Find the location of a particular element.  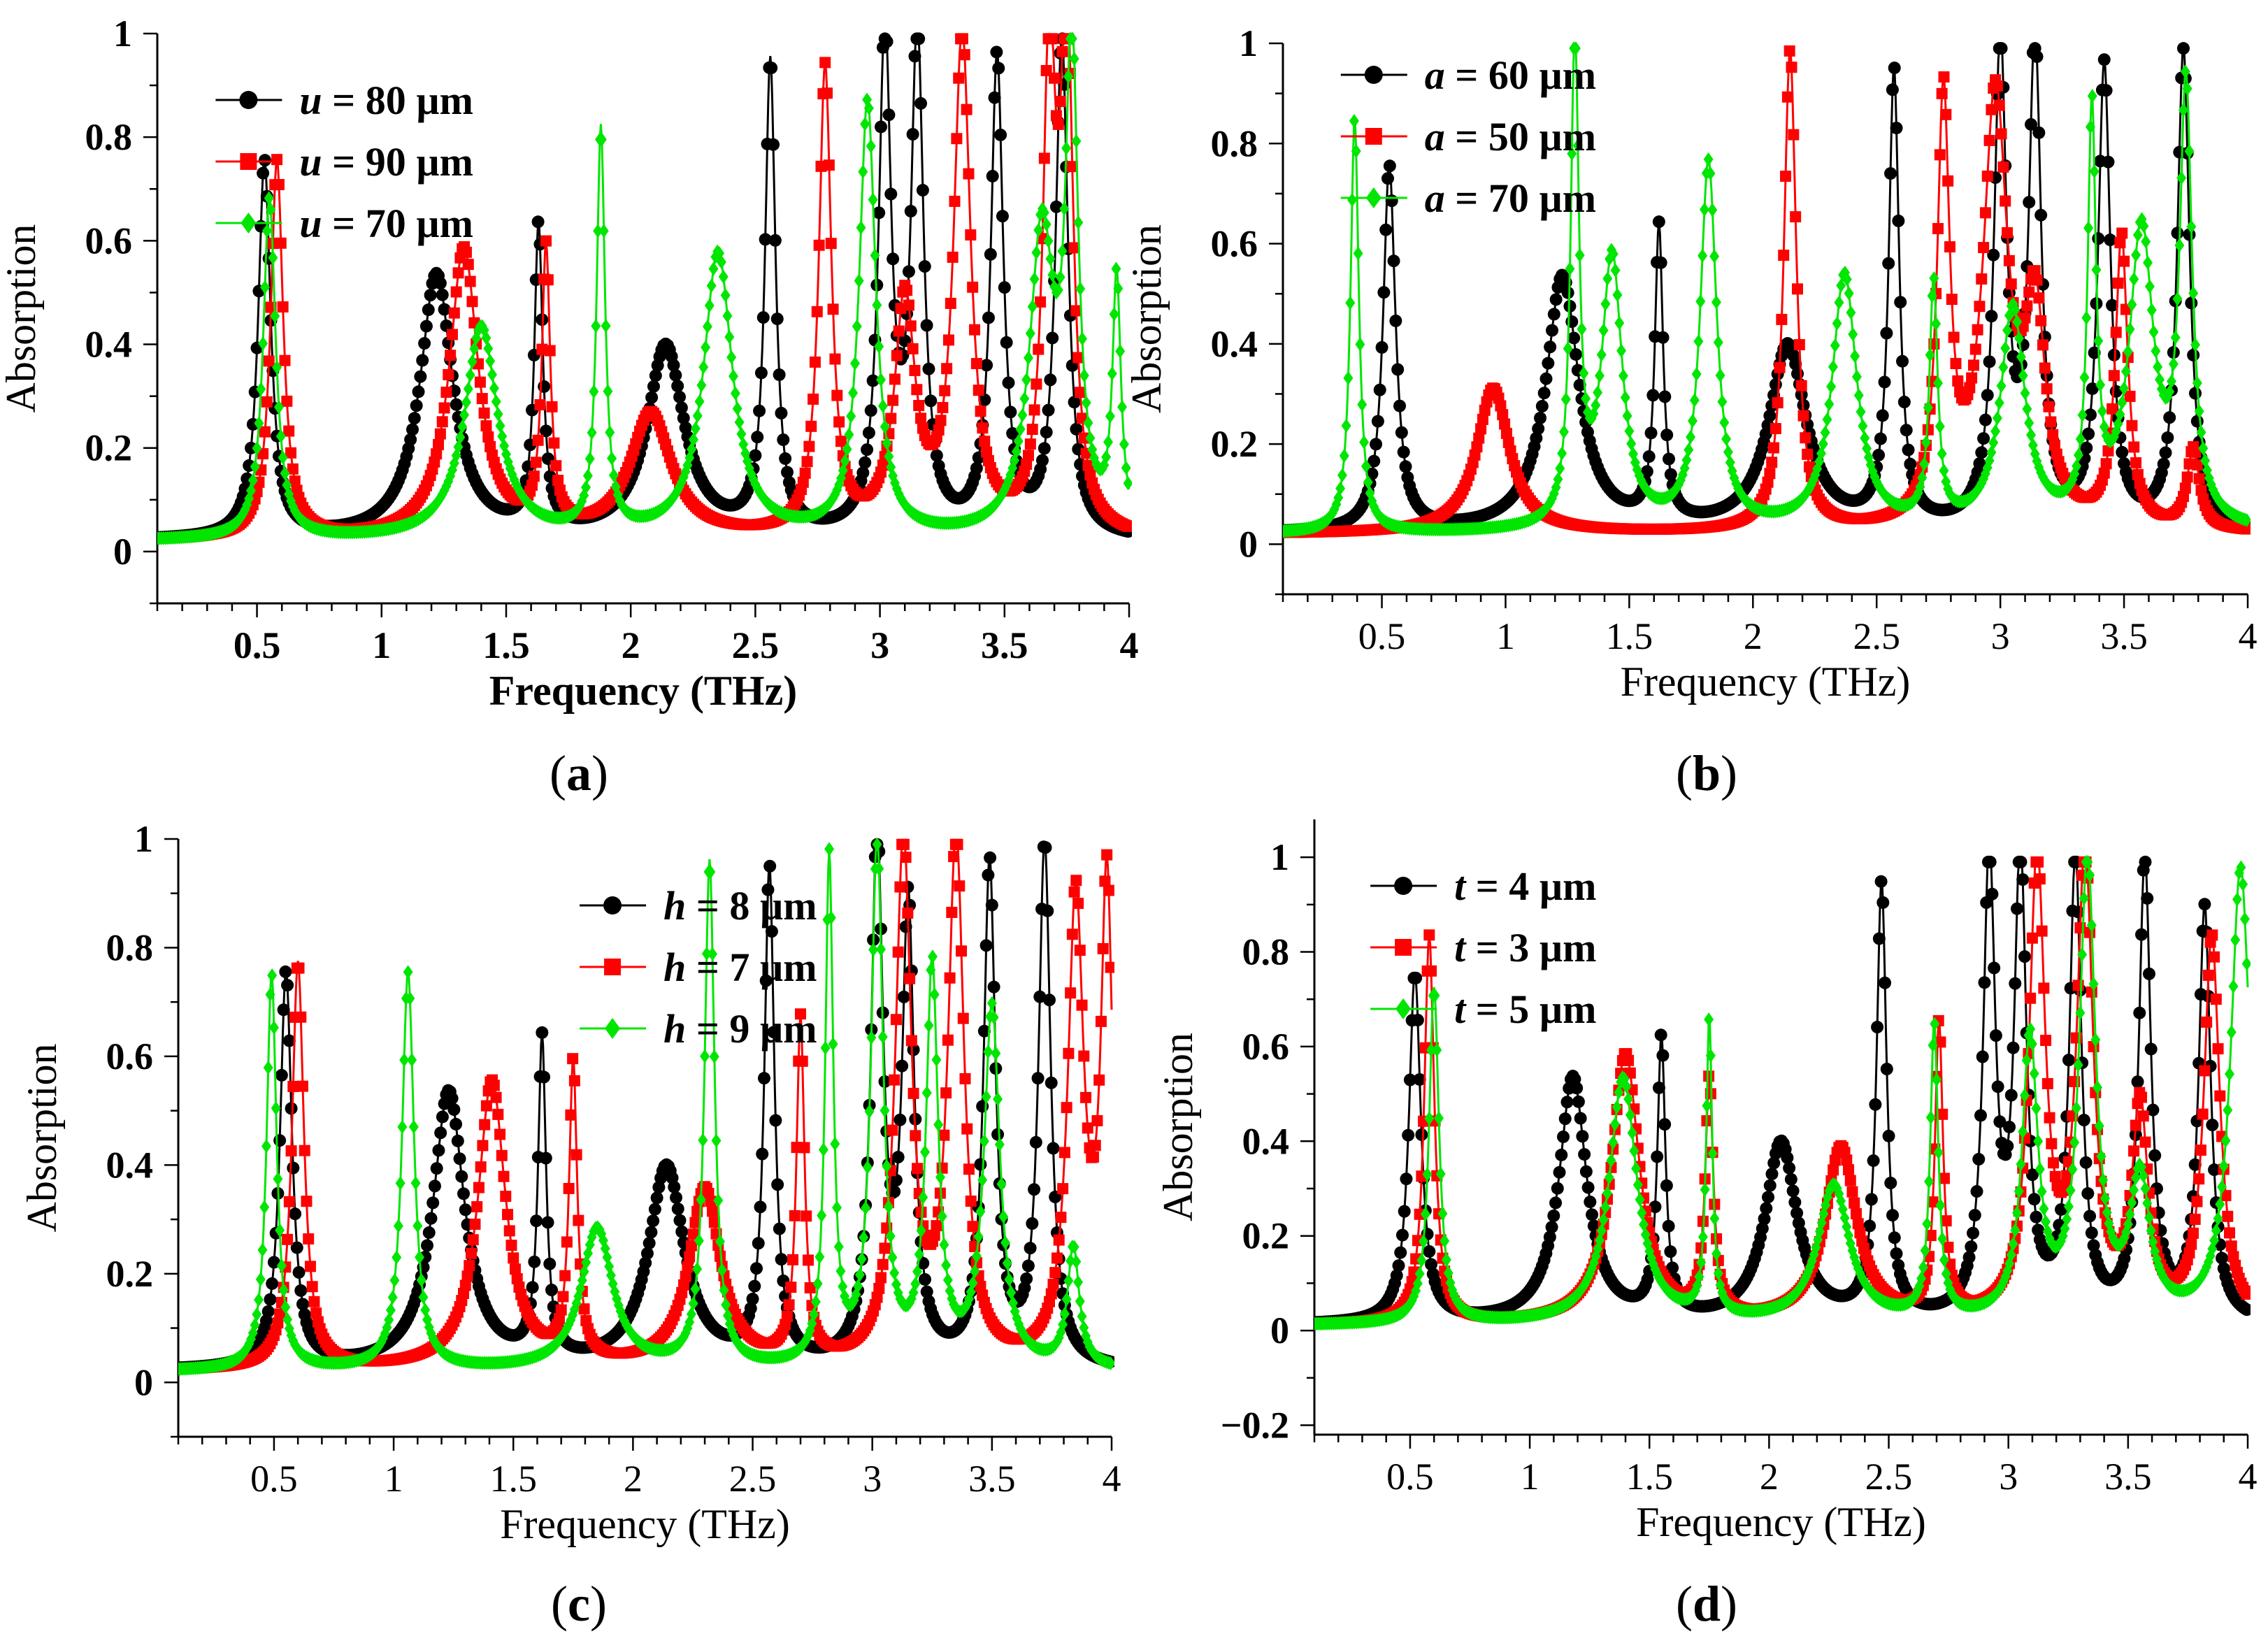

x-tick-label: 4 is located at coordinates (1112, 1479).